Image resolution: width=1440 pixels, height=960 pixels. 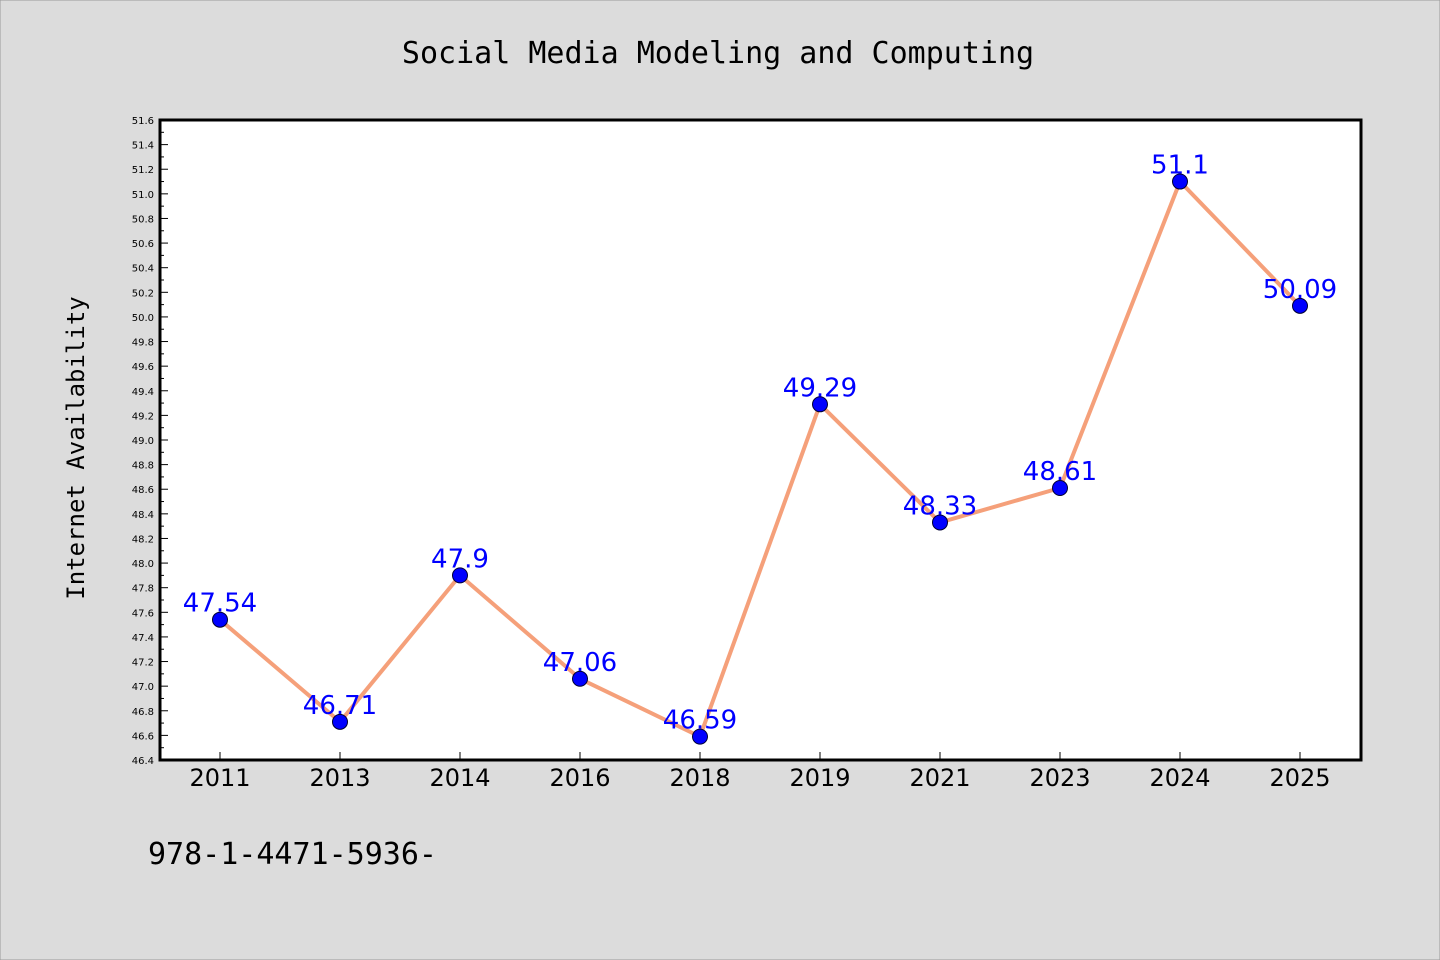 I want to click on x-tick-label: 2018, so click(x=699, y=778).